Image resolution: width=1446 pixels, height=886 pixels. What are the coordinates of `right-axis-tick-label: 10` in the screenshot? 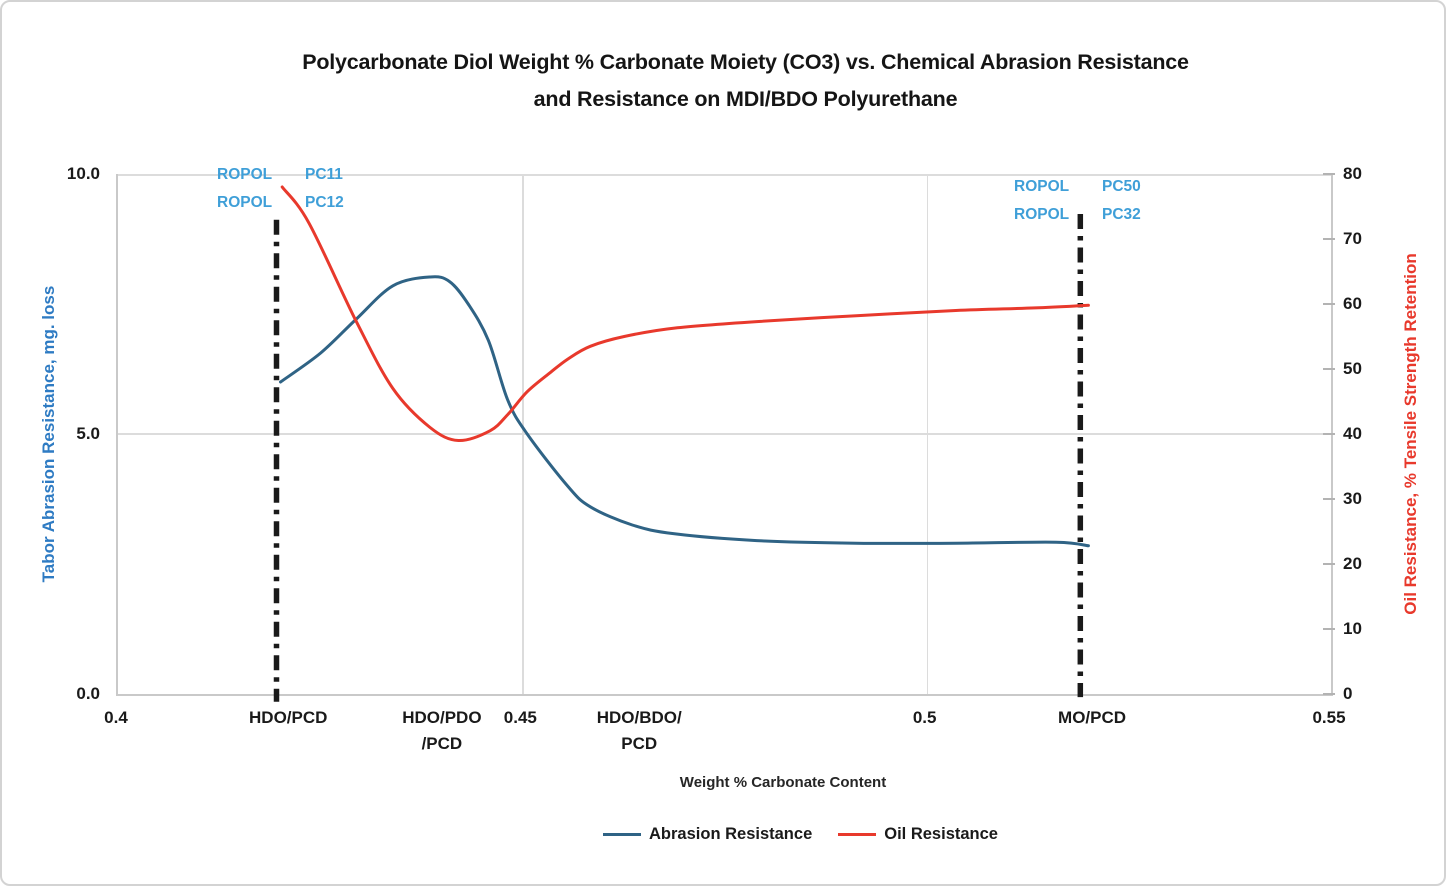 It's located at (1352, 628).